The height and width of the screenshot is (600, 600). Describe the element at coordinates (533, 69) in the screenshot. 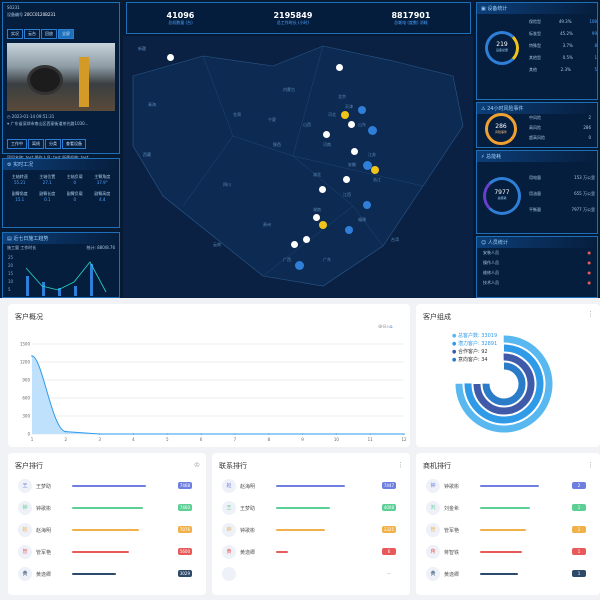

I see `device-row-label: 其他` at that location.